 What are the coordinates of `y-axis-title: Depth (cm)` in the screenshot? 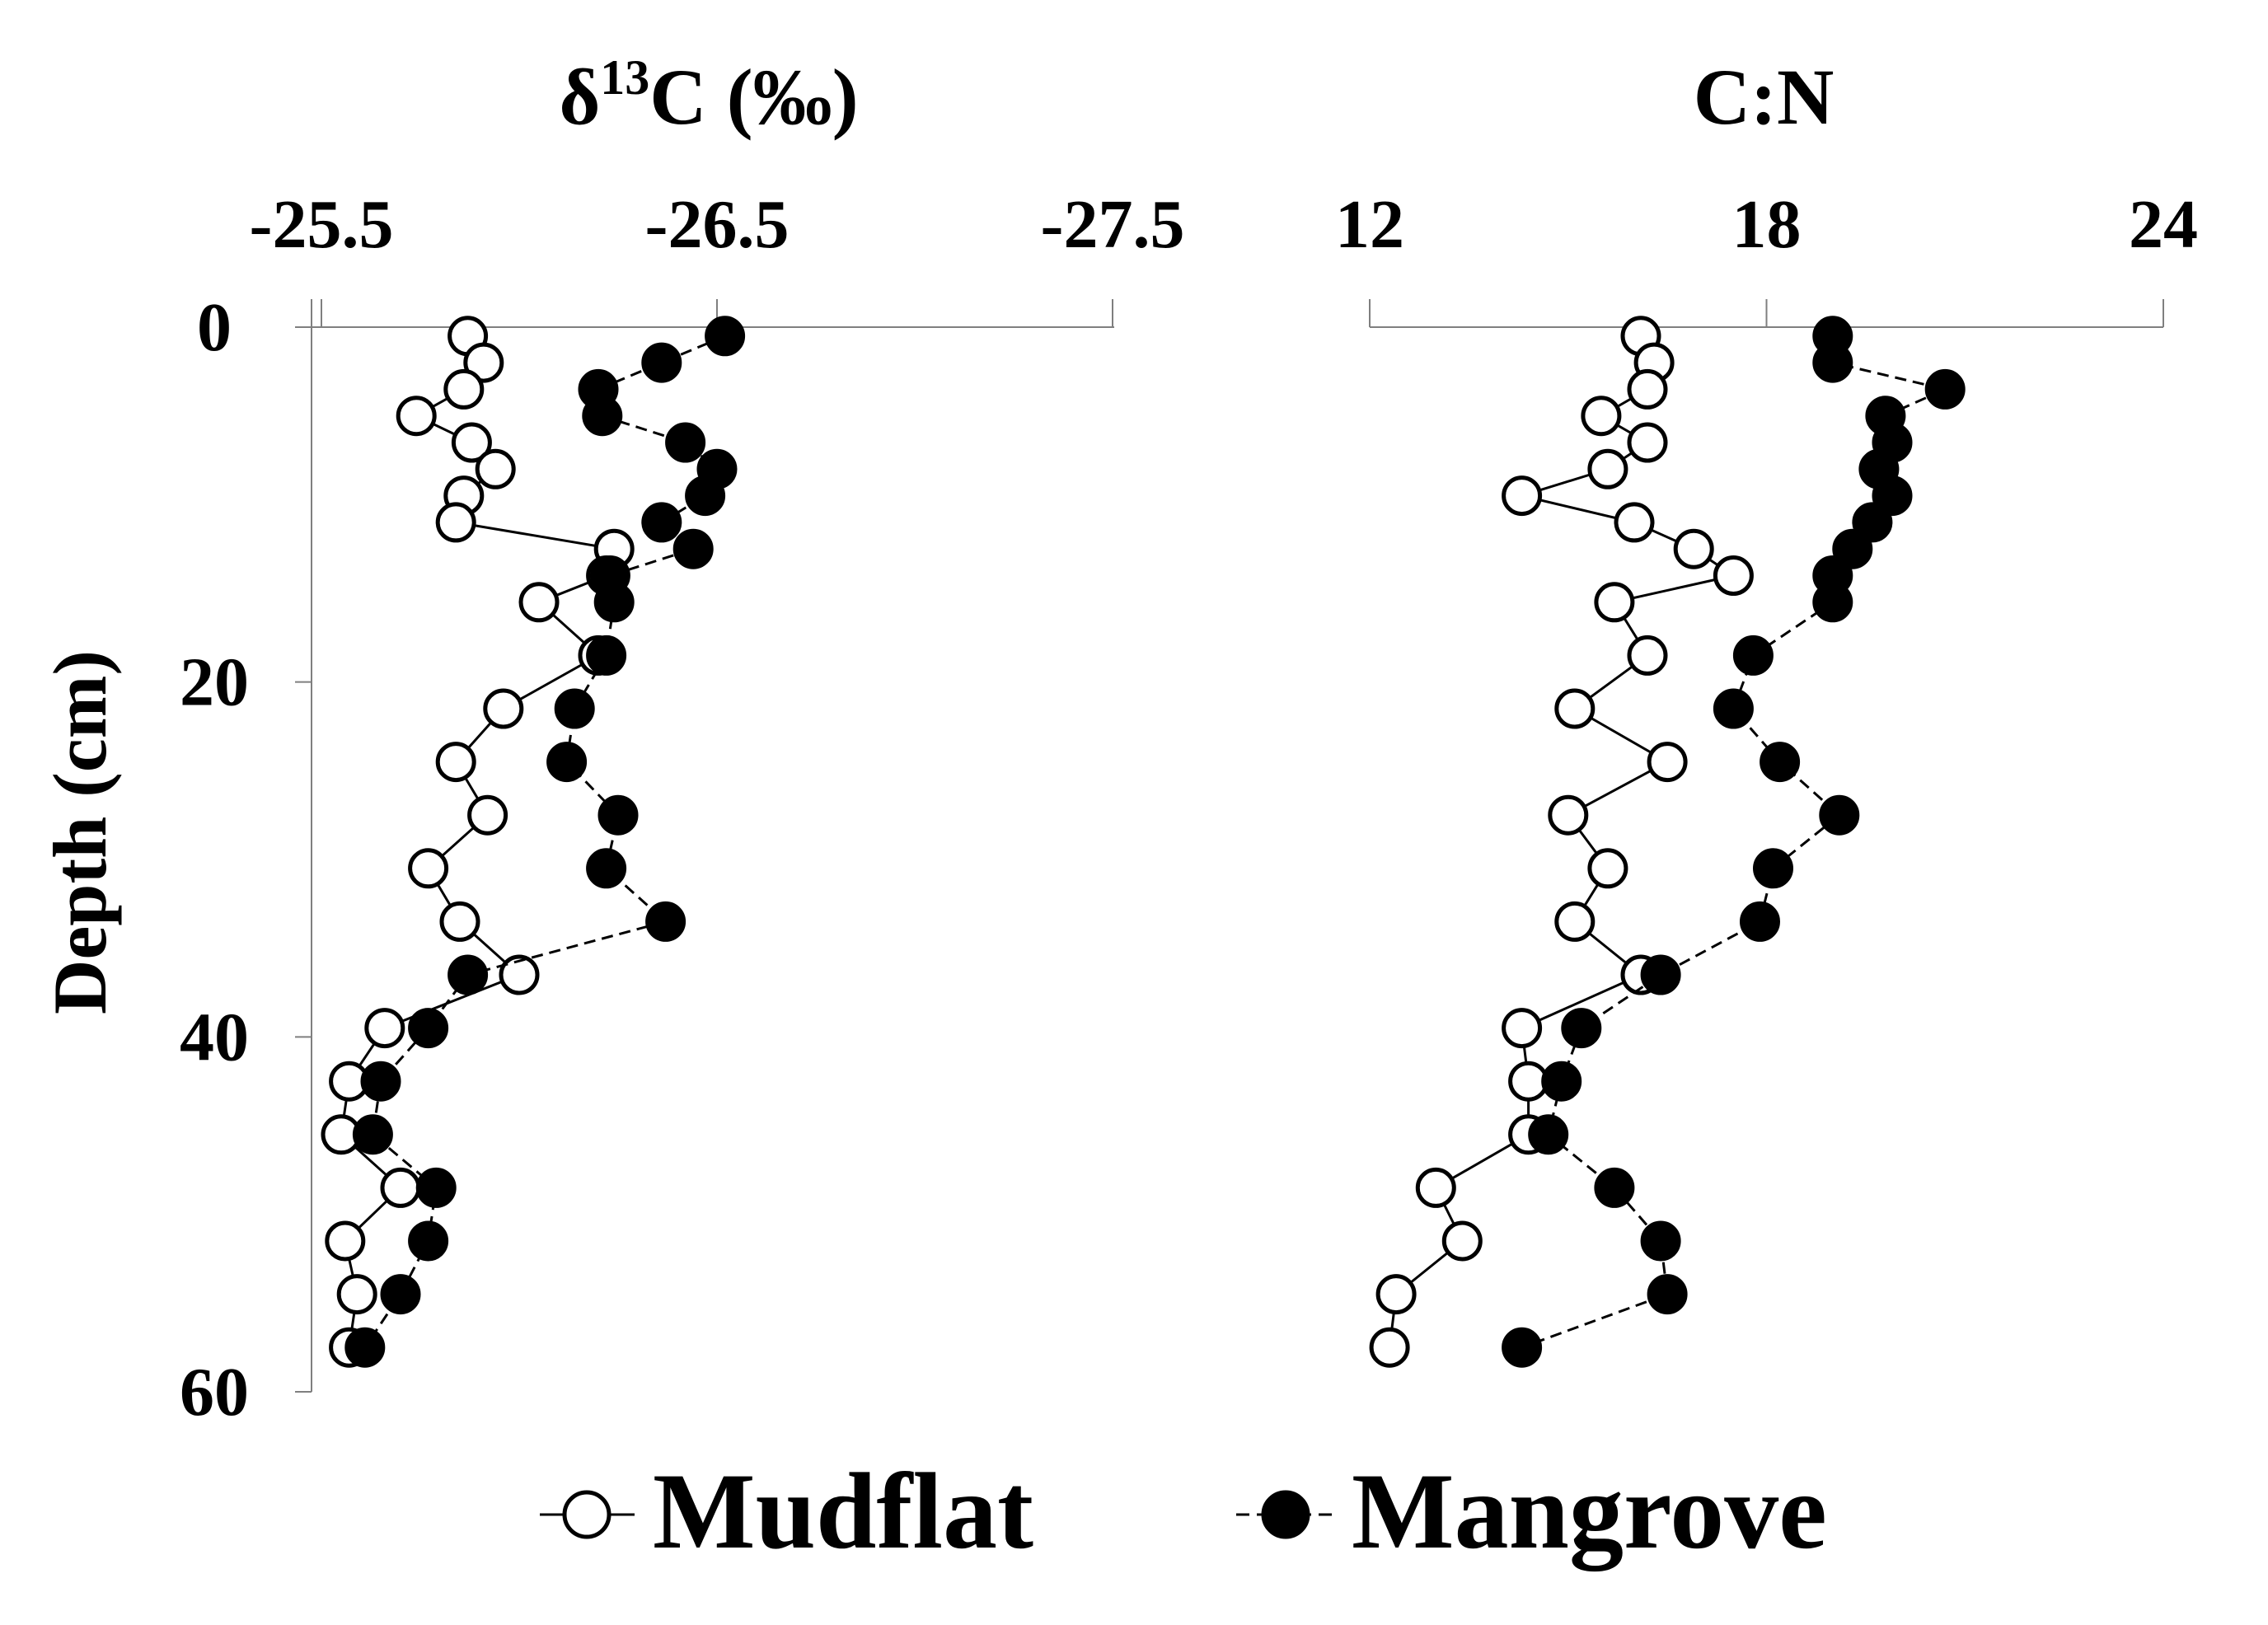 It's located at (80, 832).